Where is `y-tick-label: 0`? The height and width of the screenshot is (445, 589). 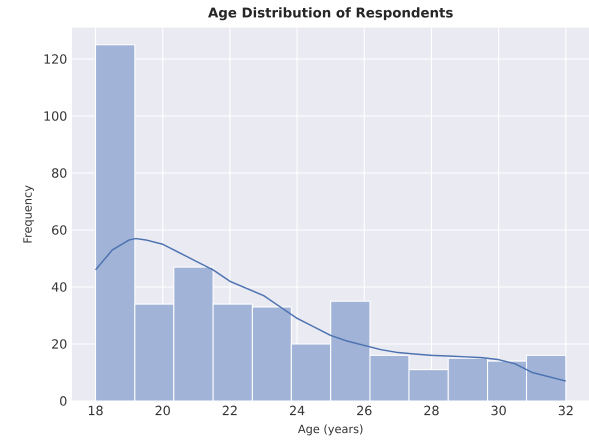
y-tick-label: 0 is located at coordinates (63, 401).